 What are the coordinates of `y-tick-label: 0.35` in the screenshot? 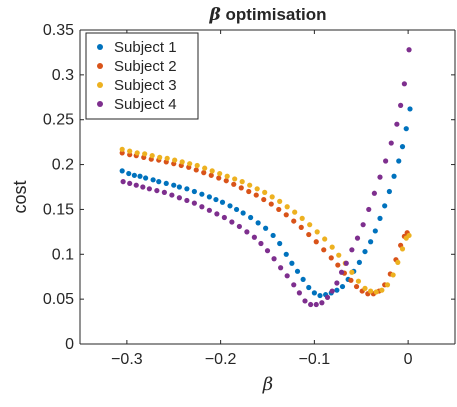 It's located at (58, 30).